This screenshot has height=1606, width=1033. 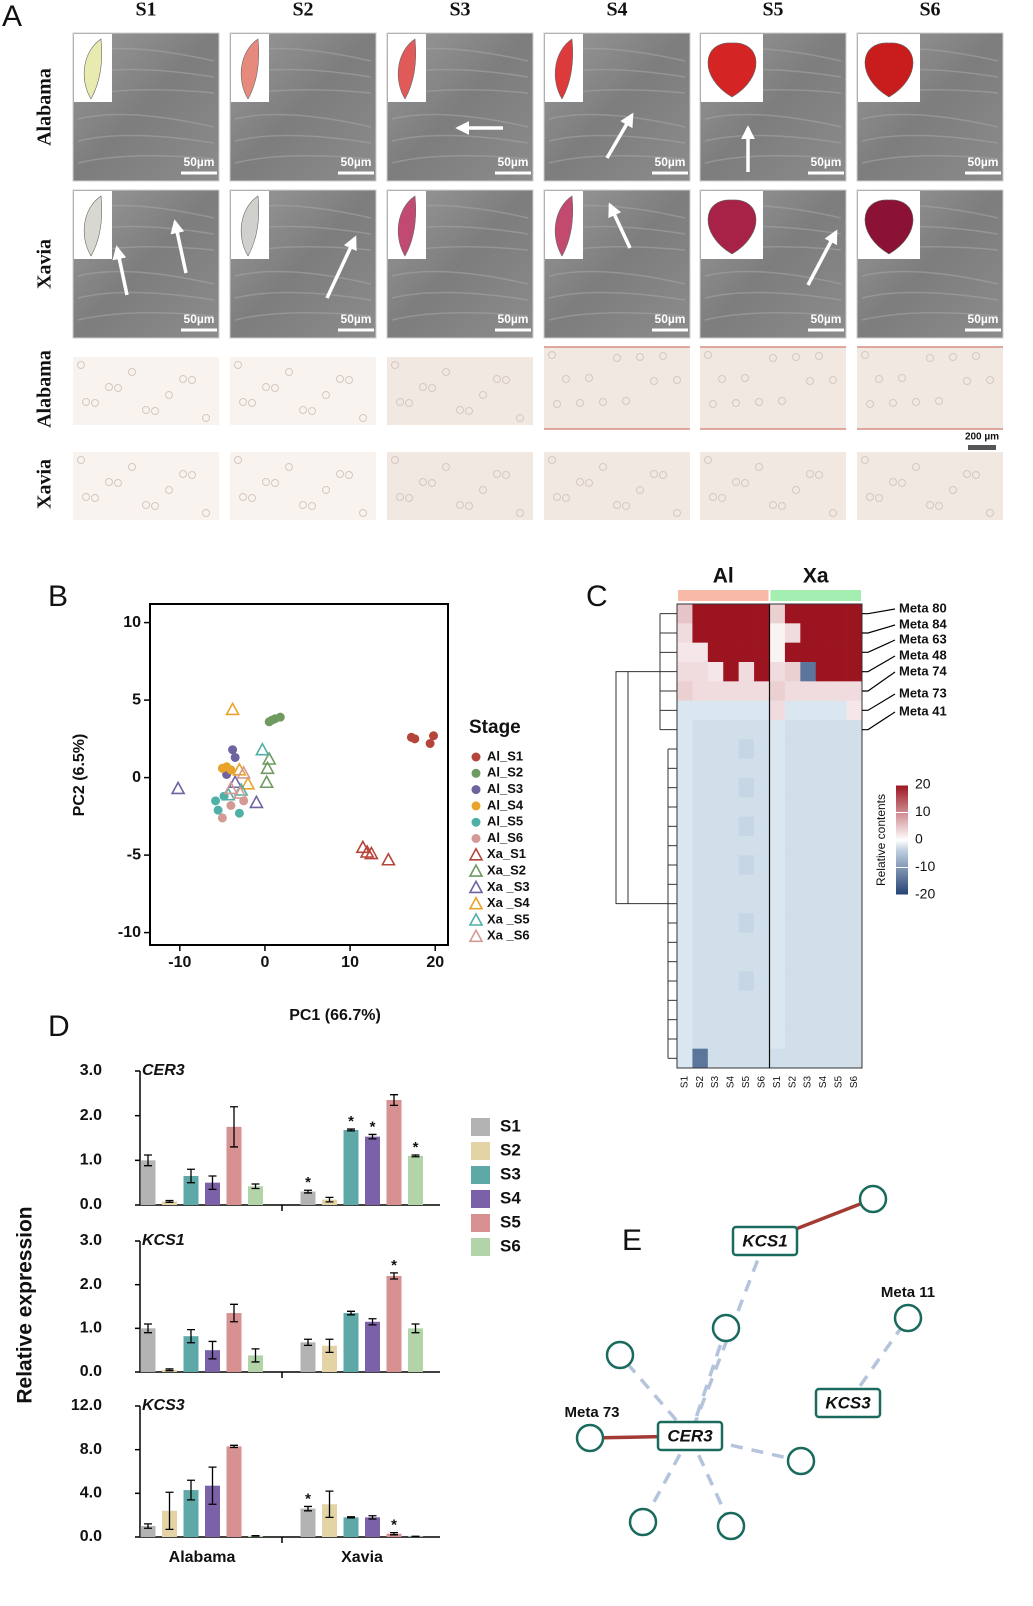 What do you see at coordinates (510, 1149) in the screenshot?
I see `legend-label: S2` at bounding box center [510, 1149].